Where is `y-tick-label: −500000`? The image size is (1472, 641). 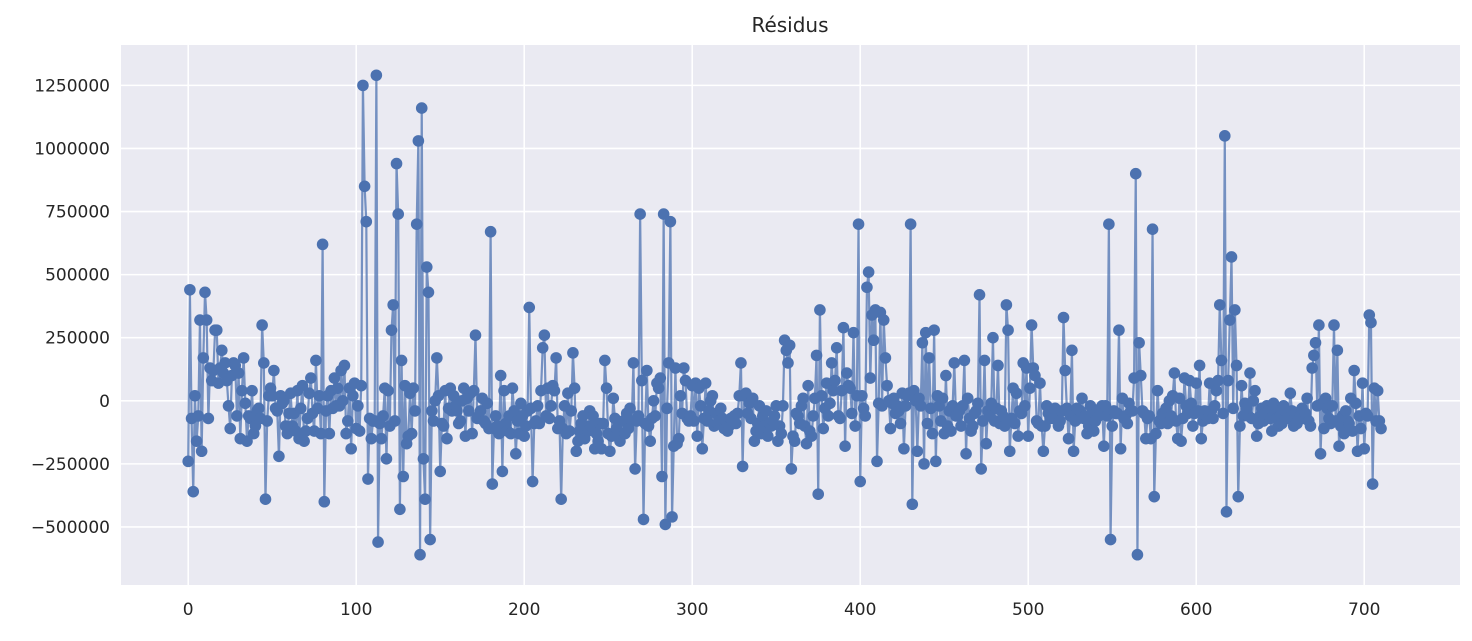
y-tick-label: −500000 is located at coordinates (70, 528).